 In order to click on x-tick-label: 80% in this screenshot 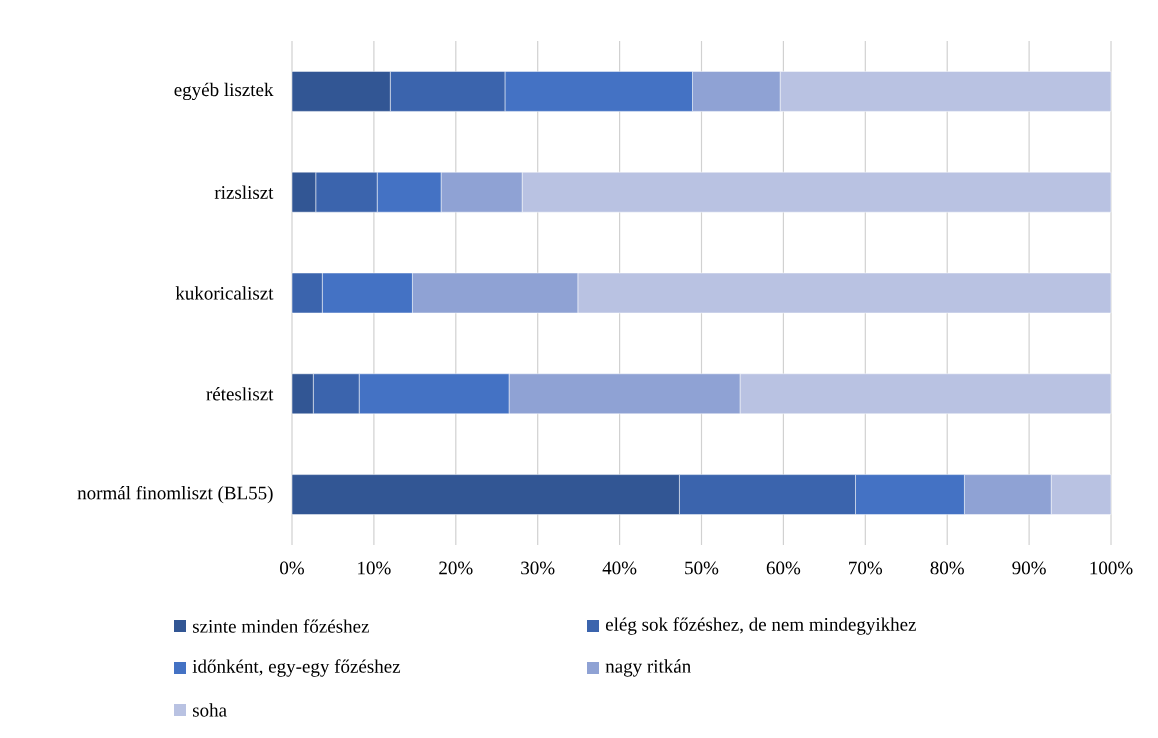, I will do `click(947, 568)`.